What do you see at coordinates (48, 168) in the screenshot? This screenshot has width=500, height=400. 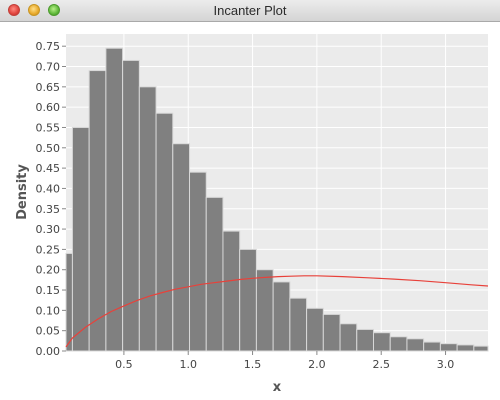 I see `y-tick-label: 0.45` at bounding box center [48, 168].